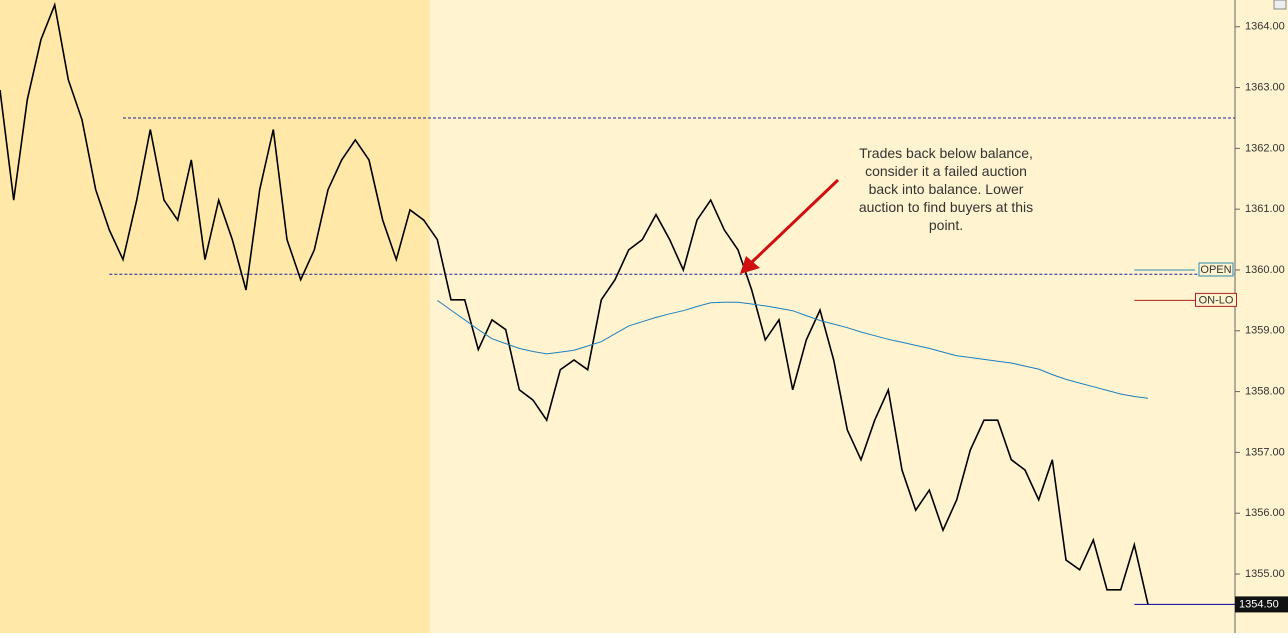 The image size is (1288, 638). Describe the element at coordinates (793, 349) in the screenshot. I see `average-line` at that location.